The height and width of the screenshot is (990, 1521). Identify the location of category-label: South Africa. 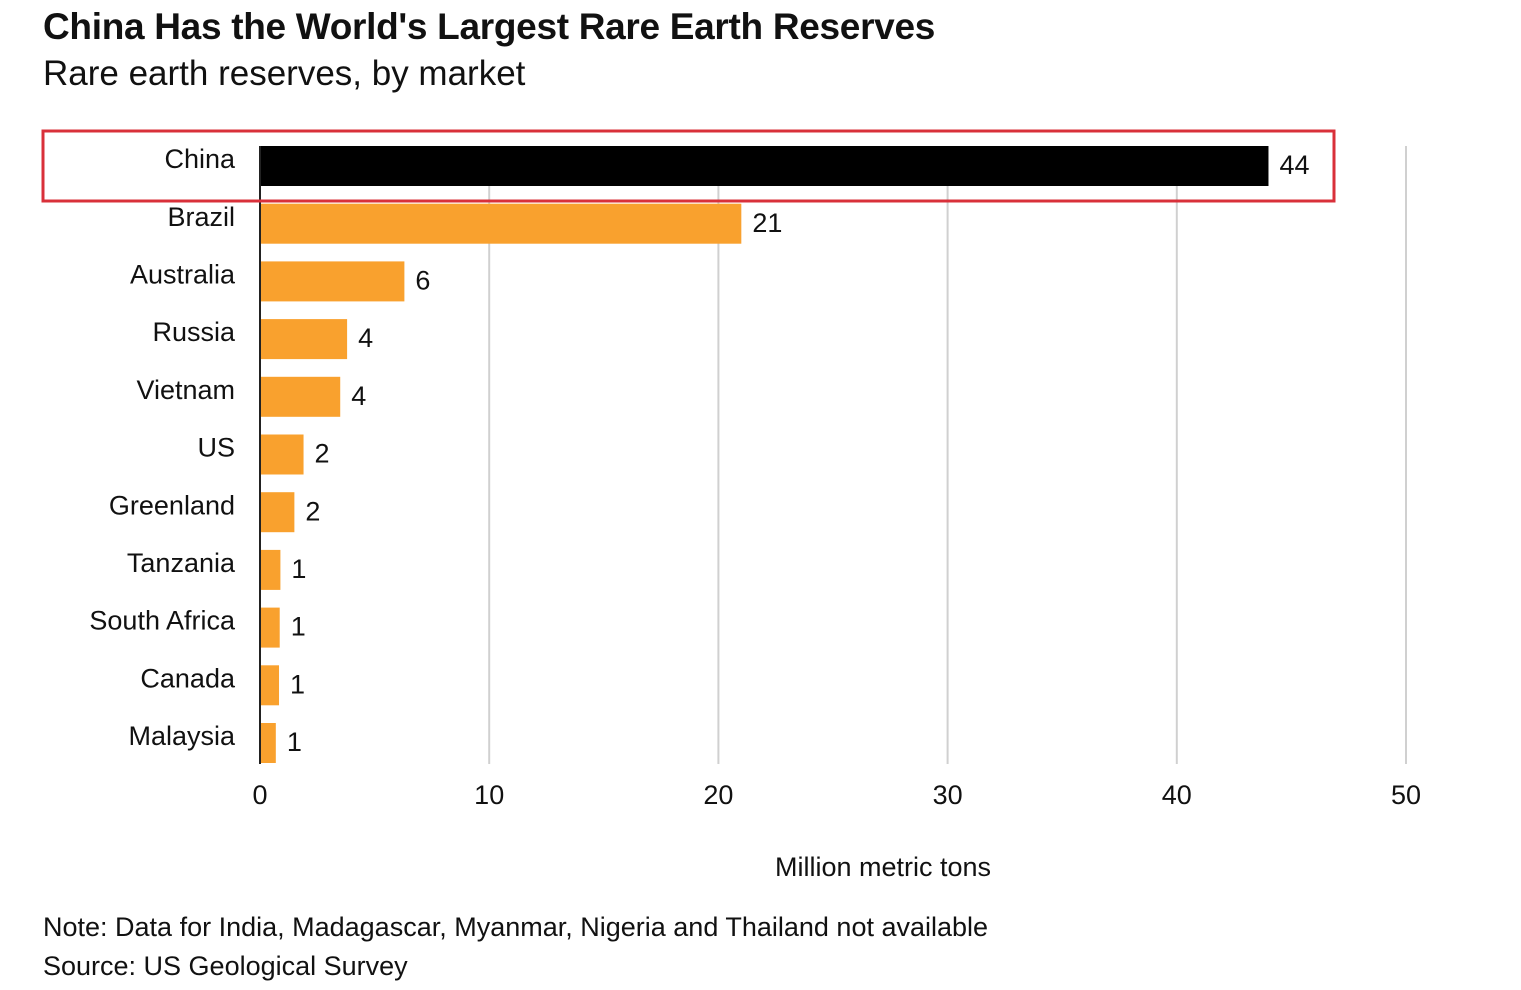
(162, 621).